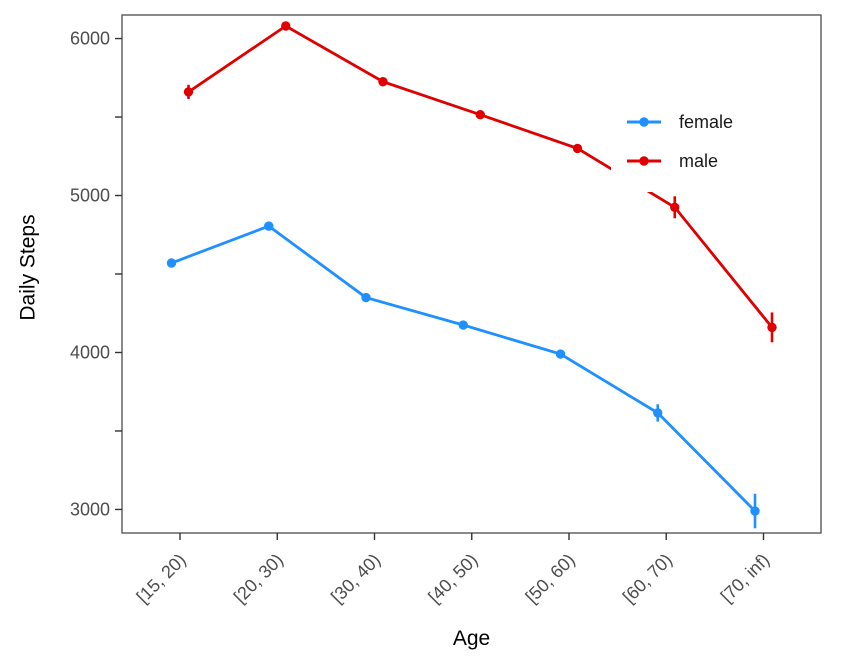  What do you see at coordinates (644, 122) in the screenshot?
I see `legend-key-dot-female` at bounding box center [644, 122].